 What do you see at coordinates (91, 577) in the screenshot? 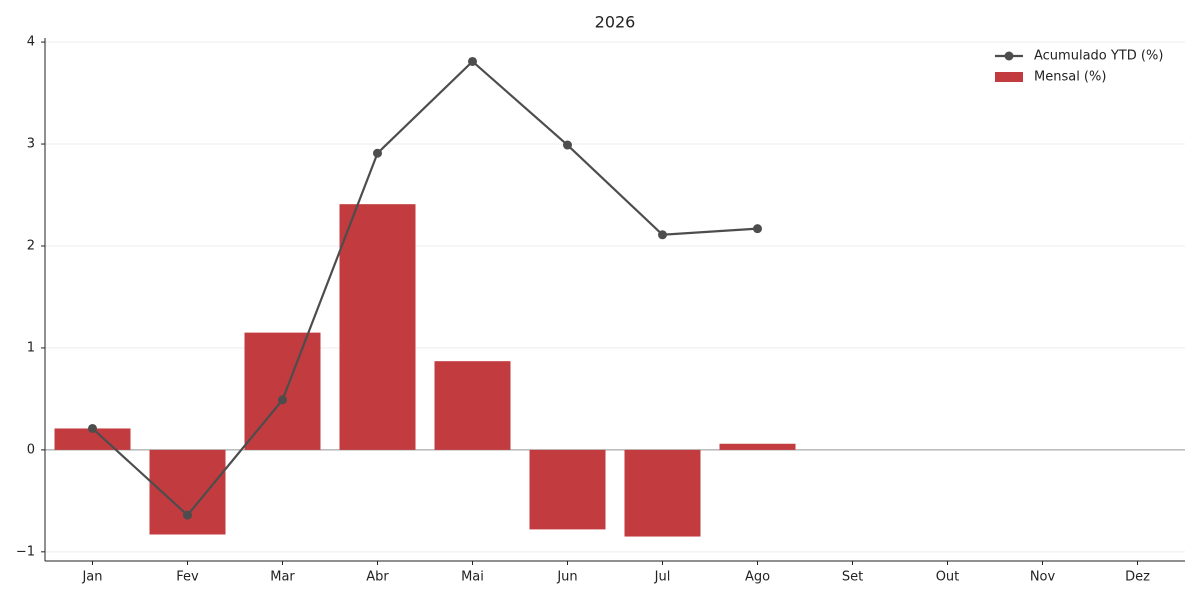
I see `x-tick-label: Jan` at bounding box center [91, 577].